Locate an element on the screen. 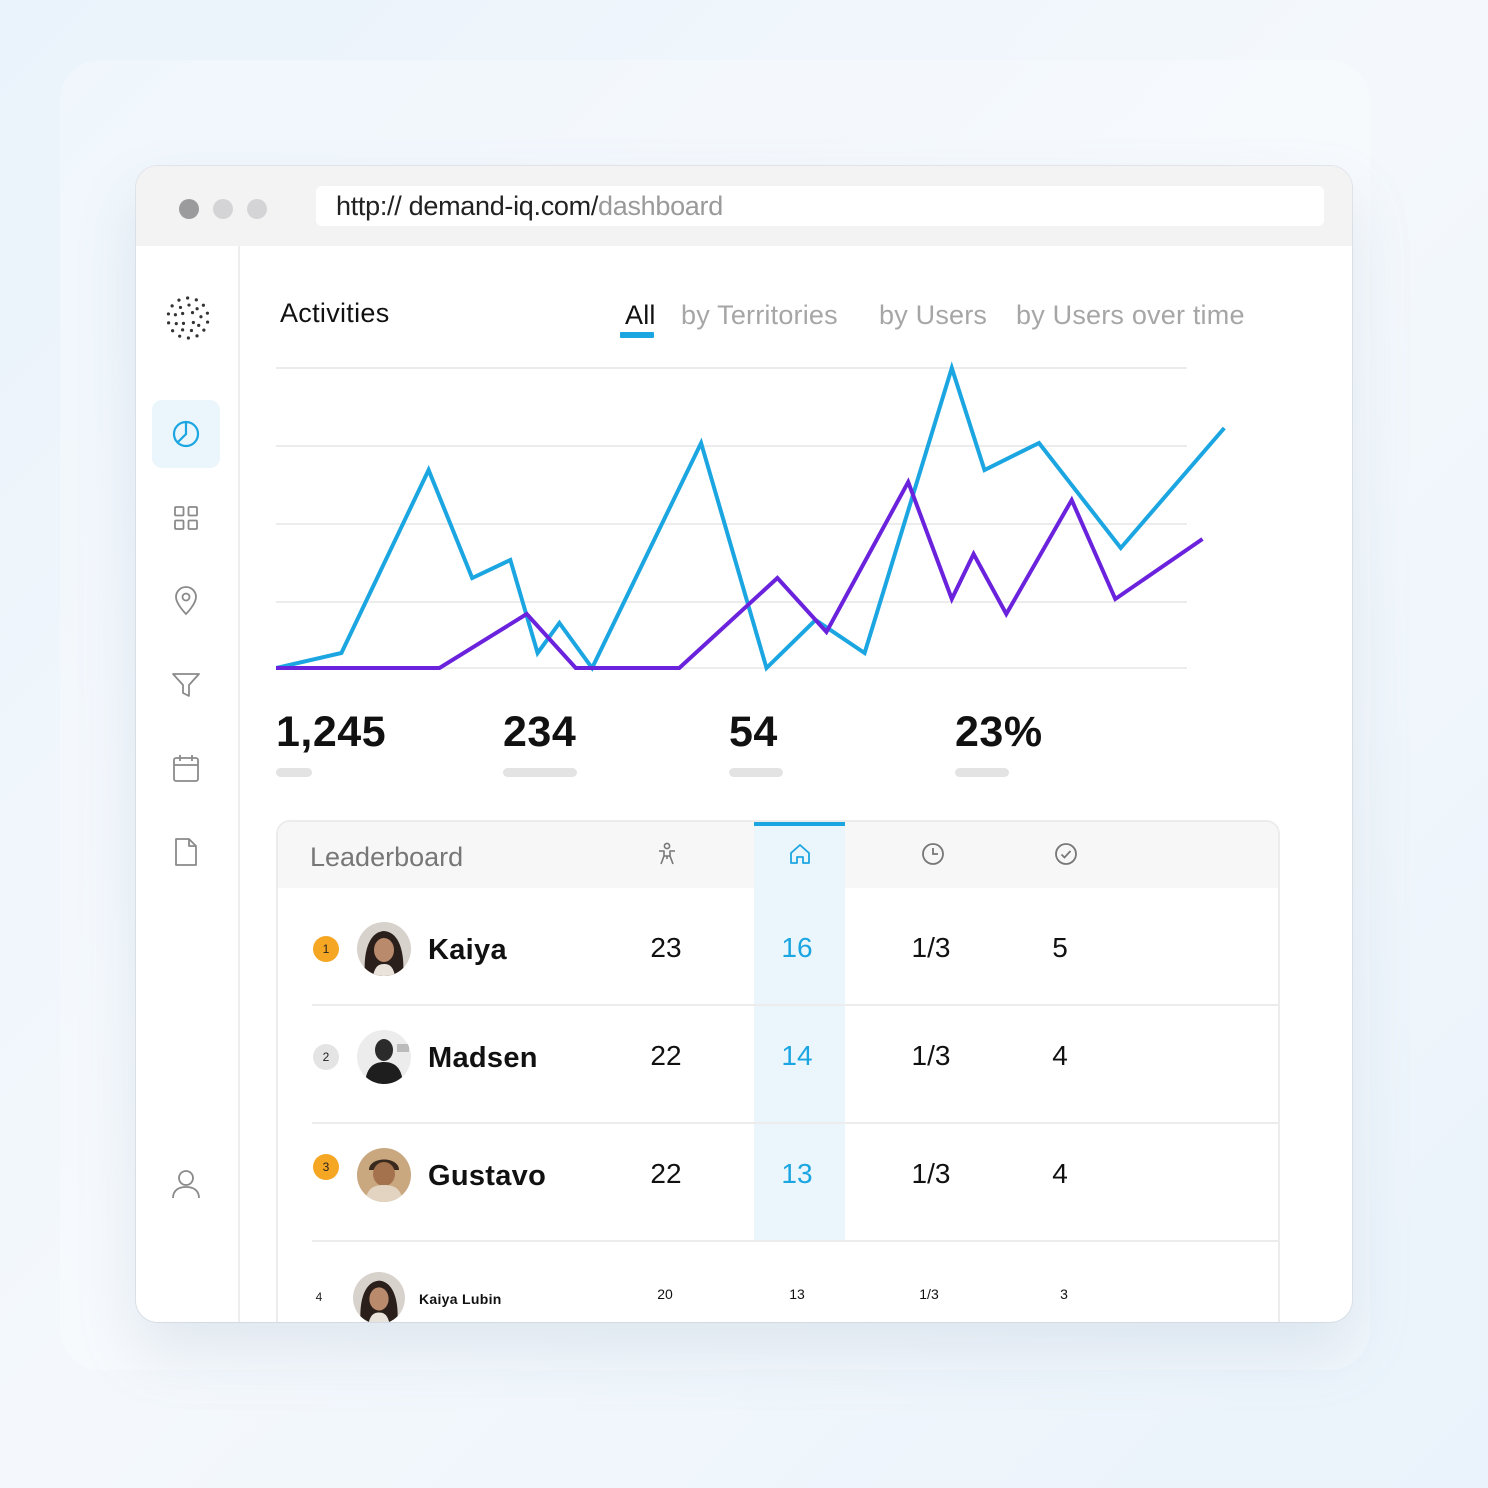  browser-titlebar: http:// demand-iq.com/dashboard is located at coordinates (744, 206).